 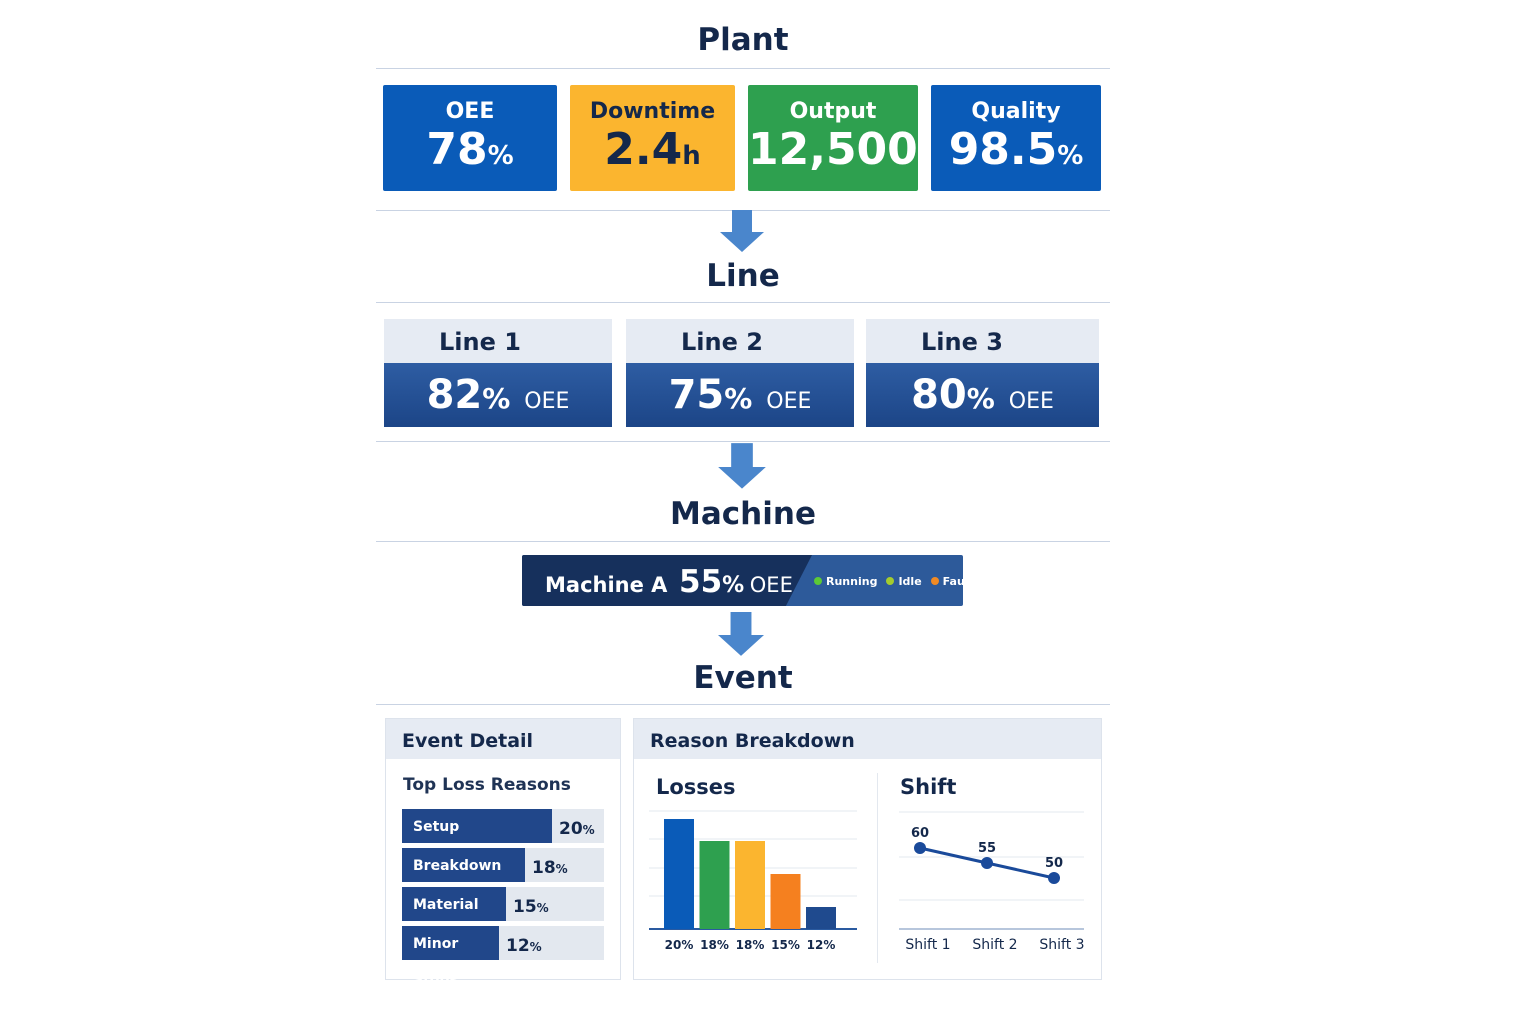 I want to click on data-label: 60, so click(x=920, y=833).